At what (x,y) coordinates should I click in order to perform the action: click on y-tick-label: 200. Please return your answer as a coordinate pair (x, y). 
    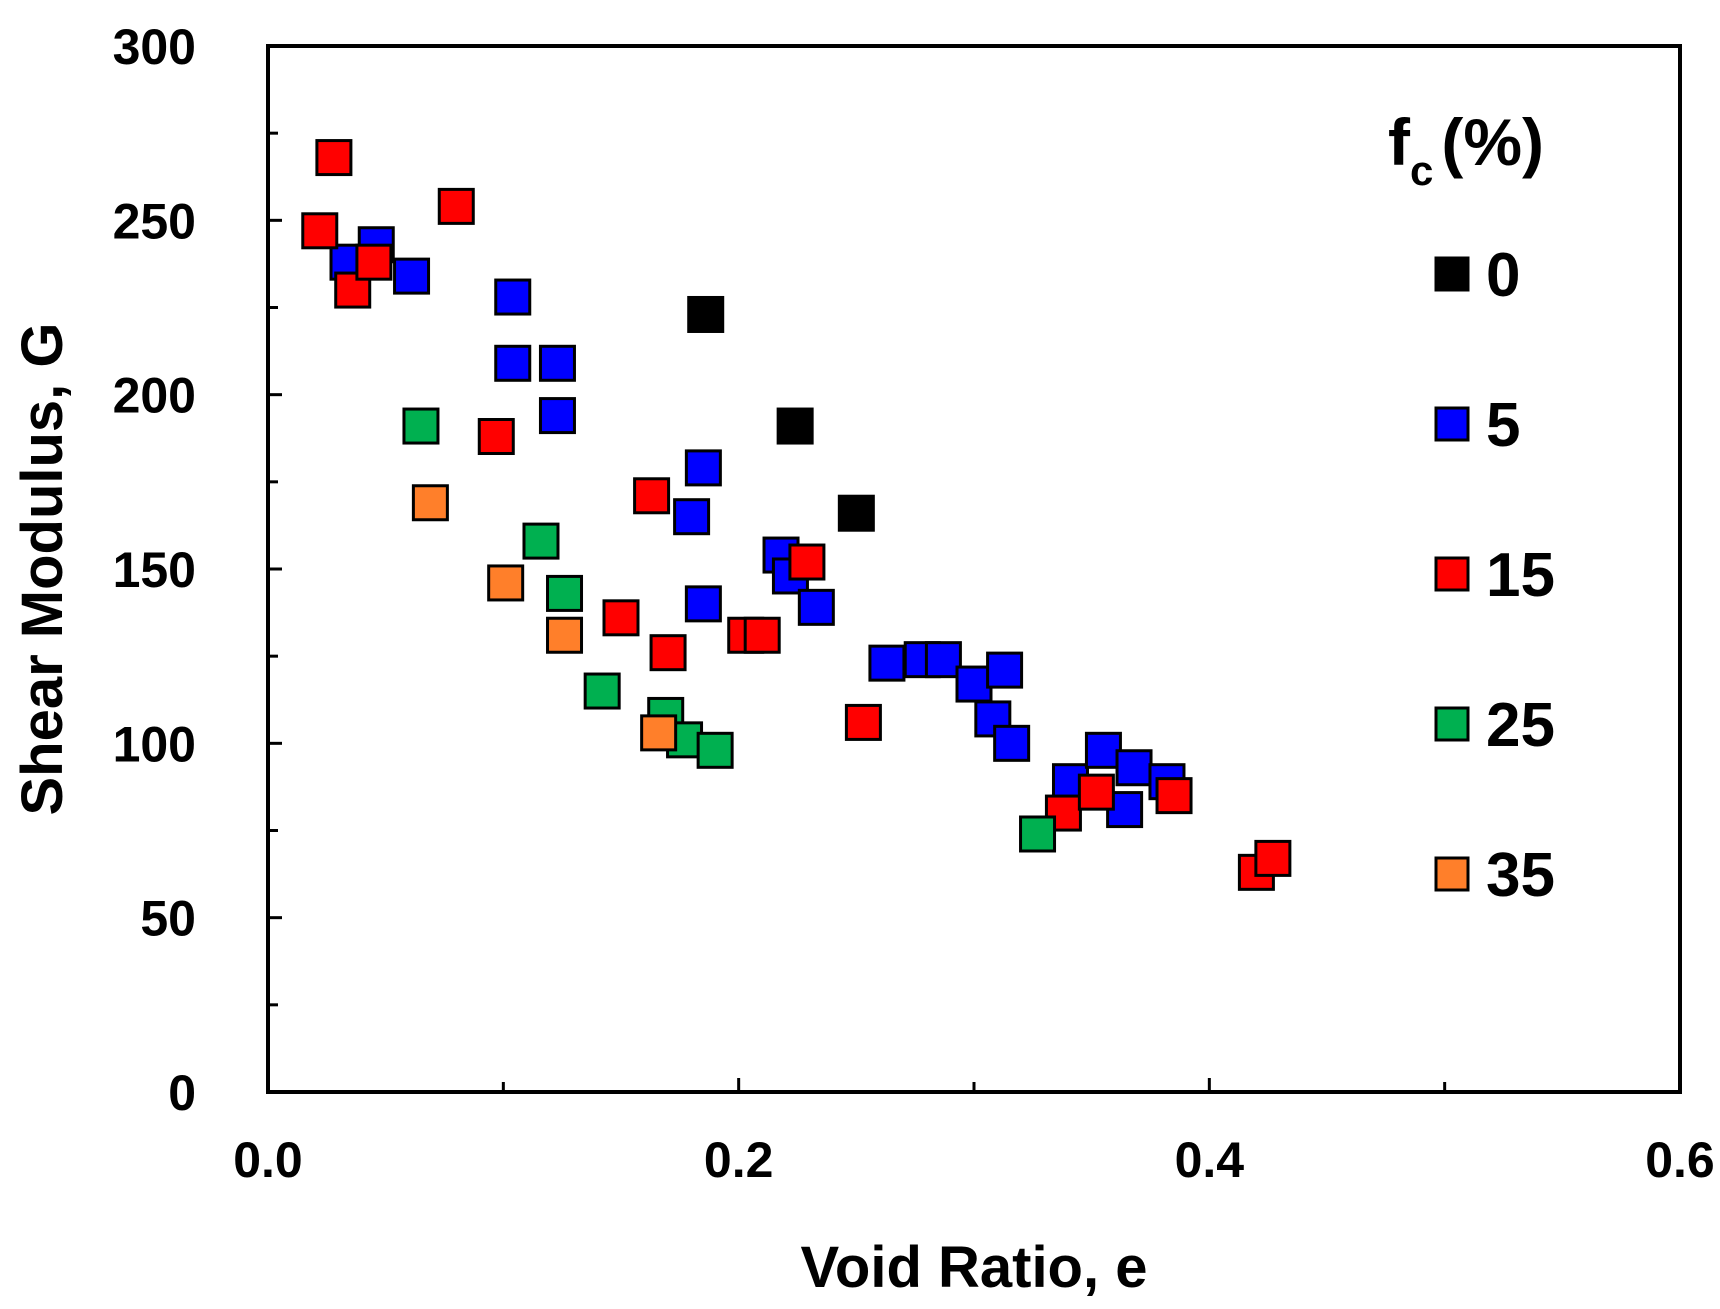
    Looking at the image, I should click on (154, 396).